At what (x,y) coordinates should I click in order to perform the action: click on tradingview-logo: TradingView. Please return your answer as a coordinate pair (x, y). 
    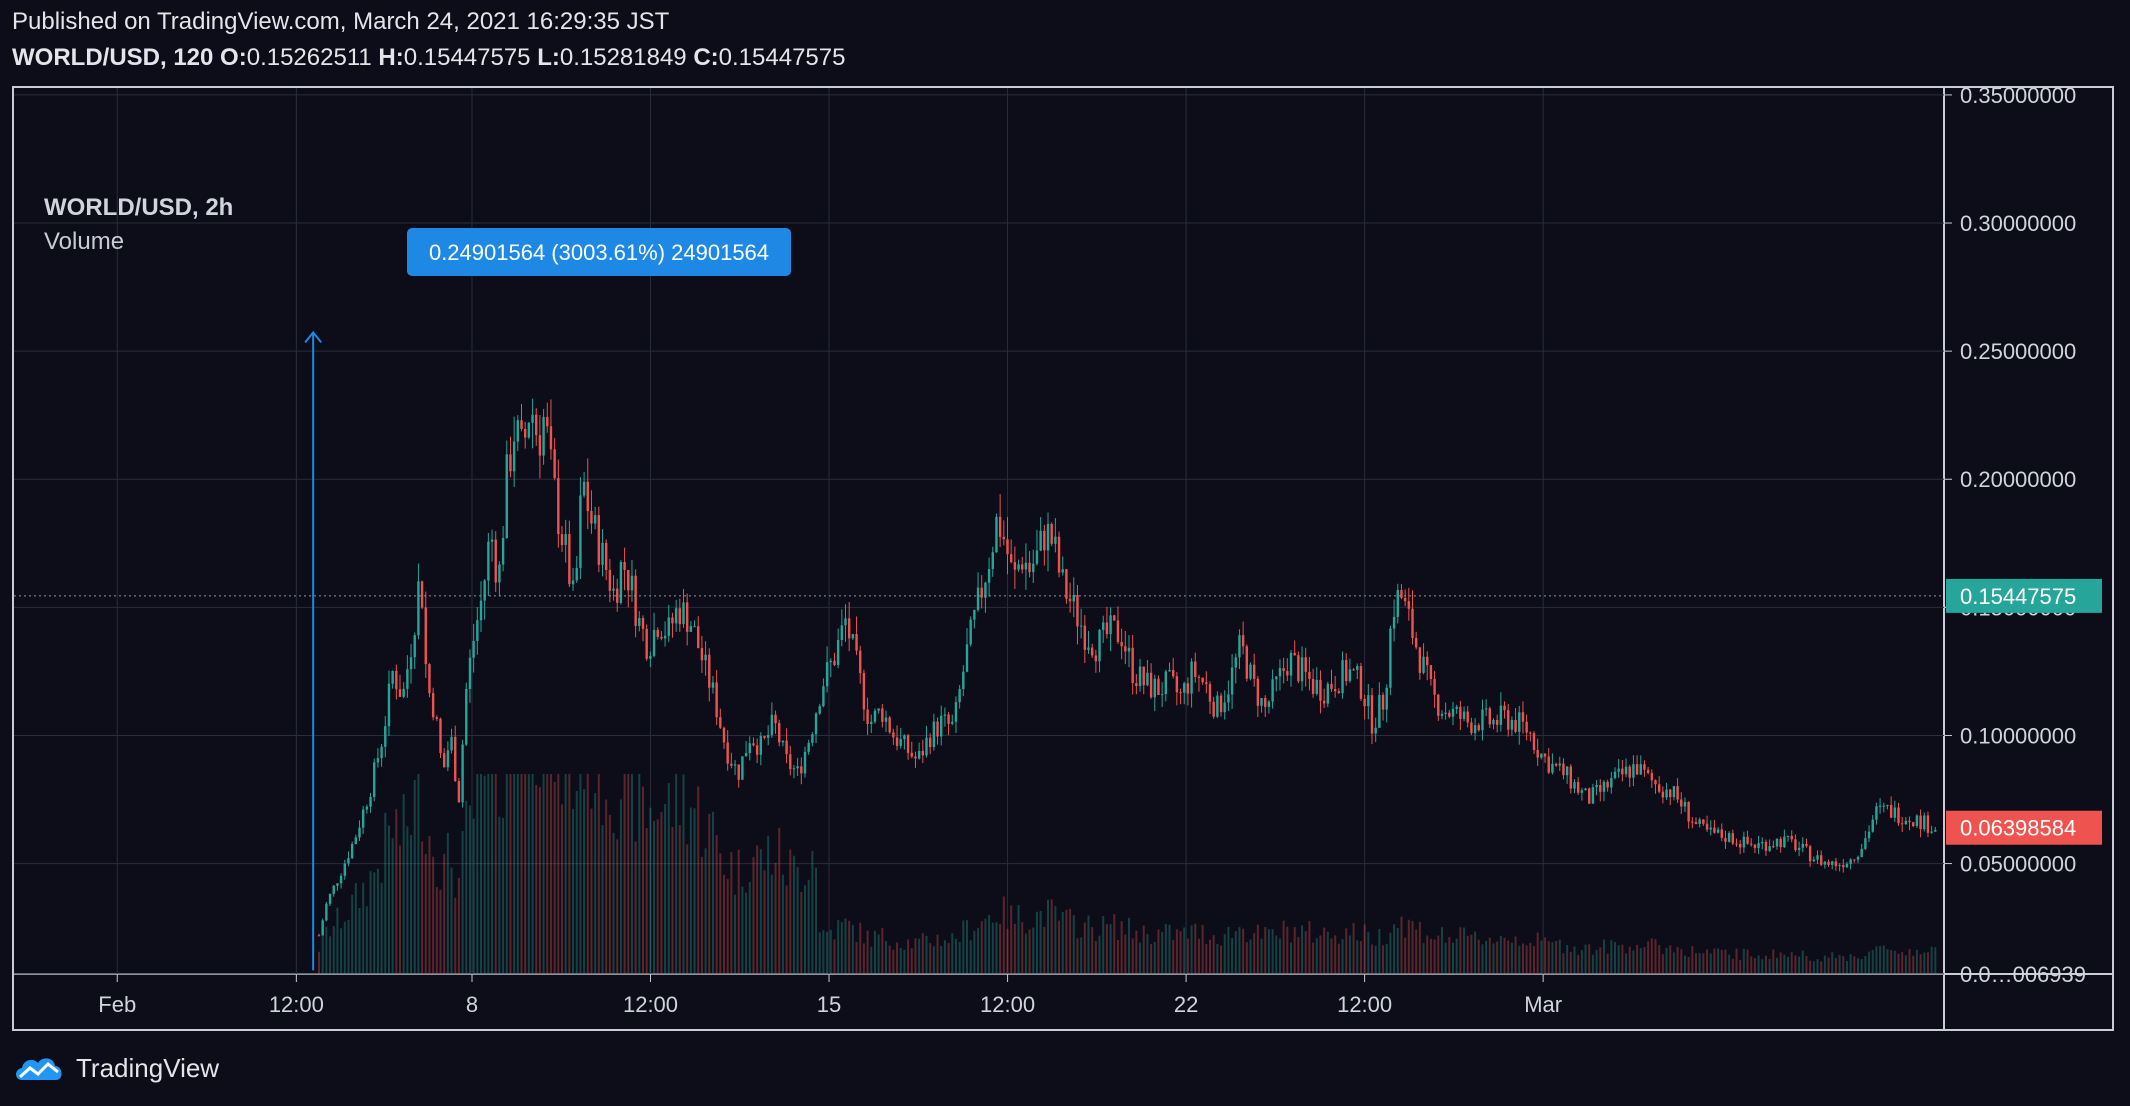
    Looking at the image, I should click on (115, 1068).